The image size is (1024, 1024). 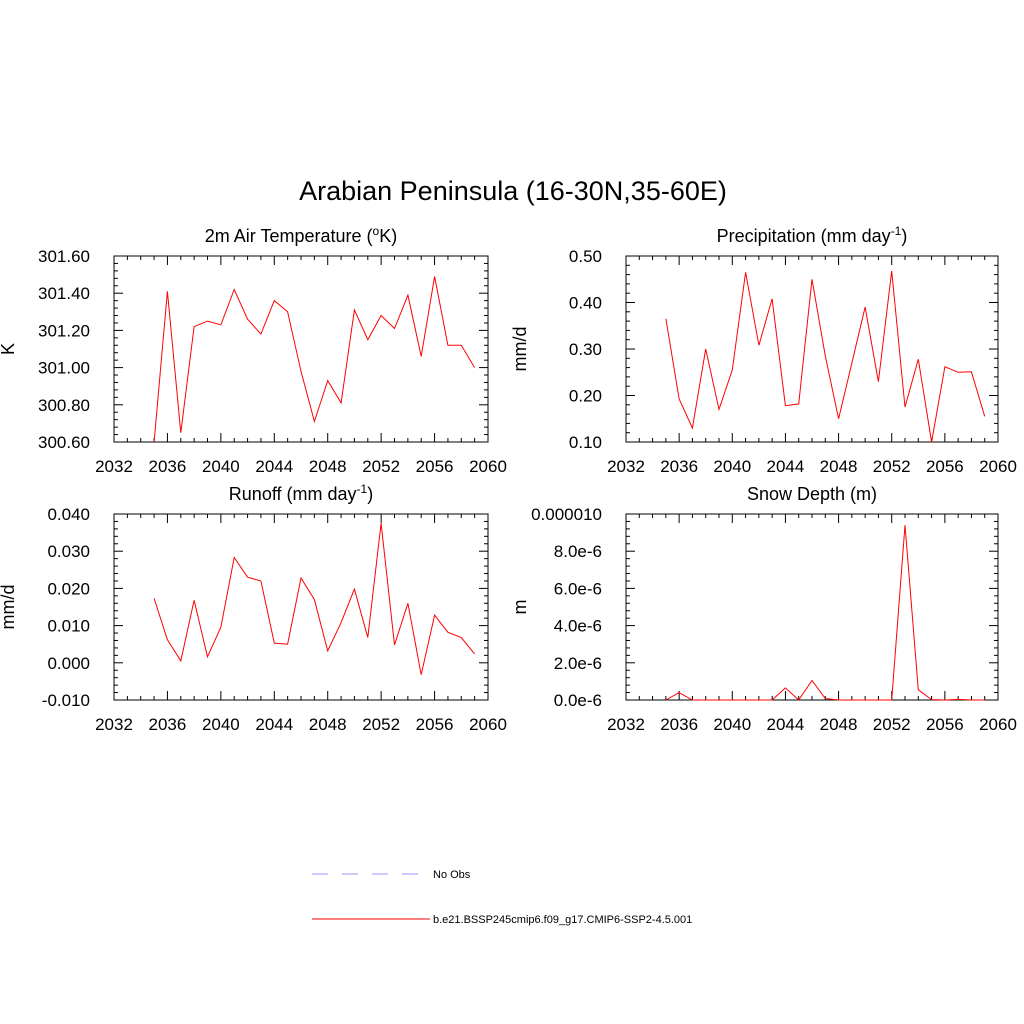 What do you see at coordinates (578, 663) in the screenshot?
I see `y-tick-label: 2.0e-6` at bounding box center [578, 663].